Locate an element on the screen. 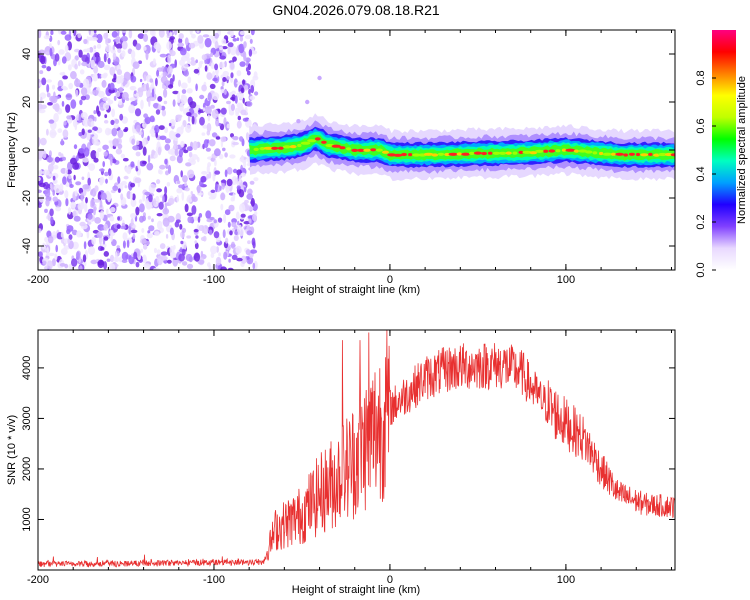  spectrogram-xtick-label: -100 is located at coordinates (214, 280).